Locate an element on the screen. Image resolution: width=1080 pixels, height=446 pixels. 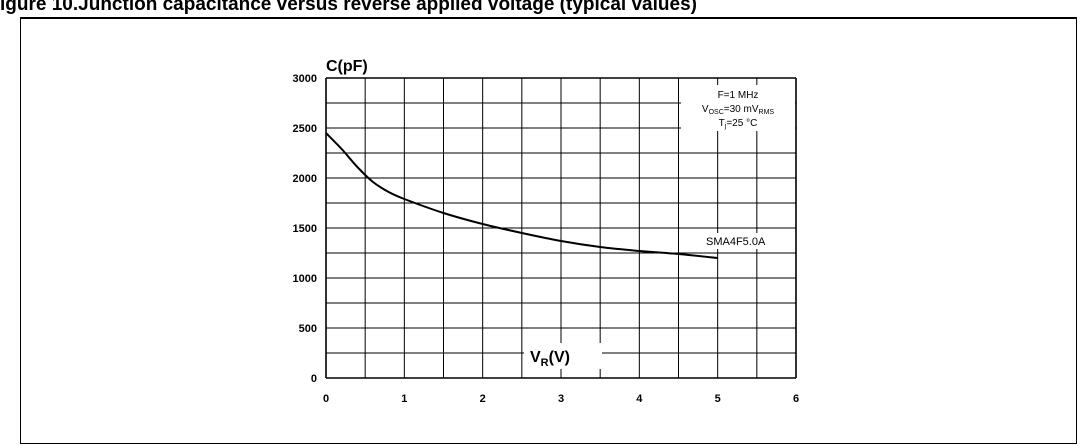
y-tick-label-4: 2000 is located at coordinates (305, 179).